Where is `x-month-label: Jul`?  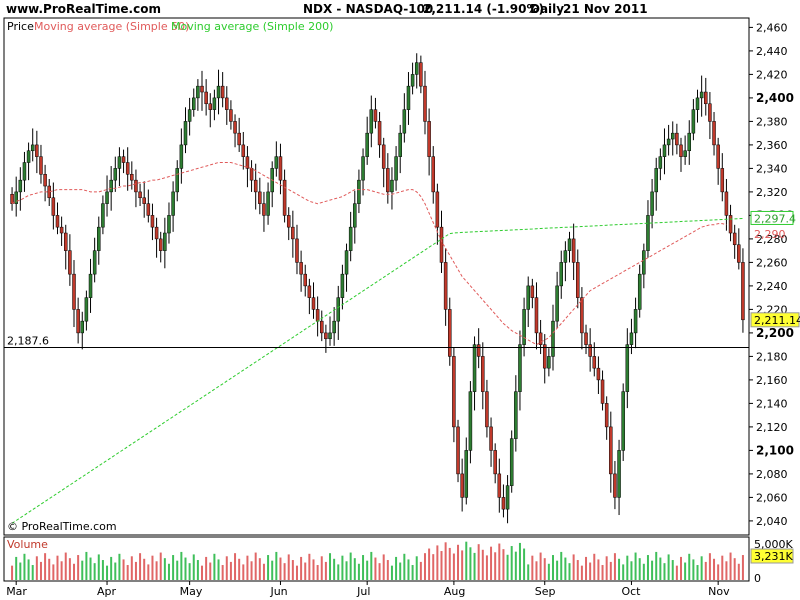 x-month-label: Jul is located at coordinates (363, 591).